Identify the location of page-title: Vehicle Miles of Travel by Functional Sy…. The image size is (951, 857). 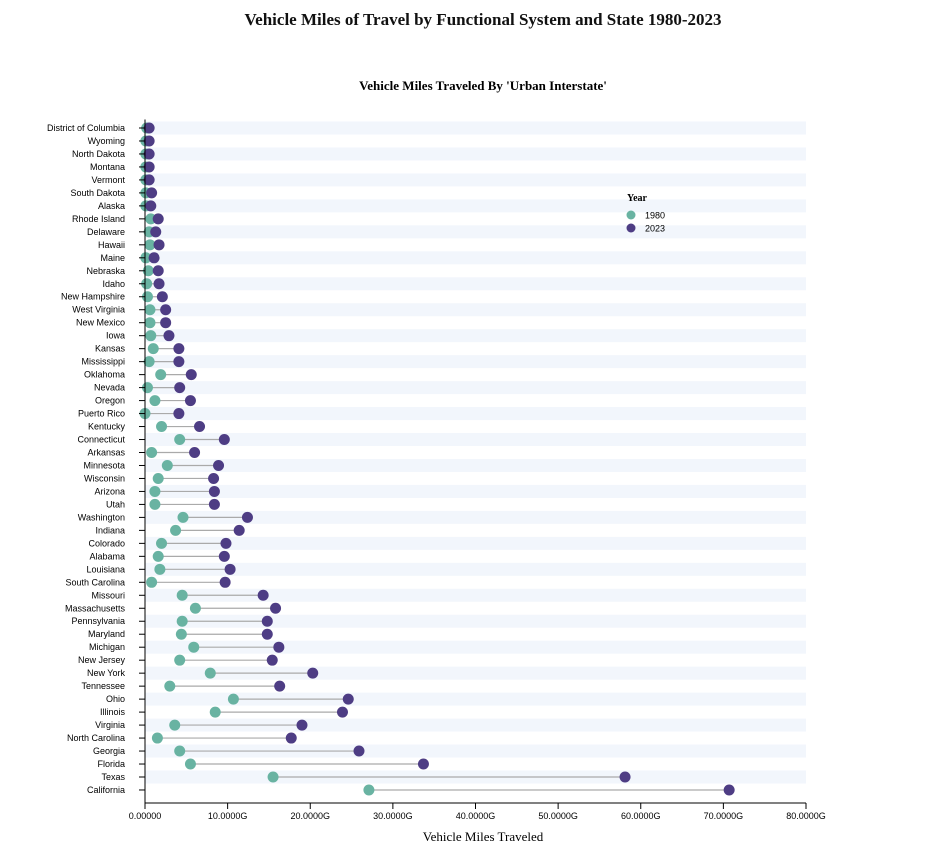
(483, 19).